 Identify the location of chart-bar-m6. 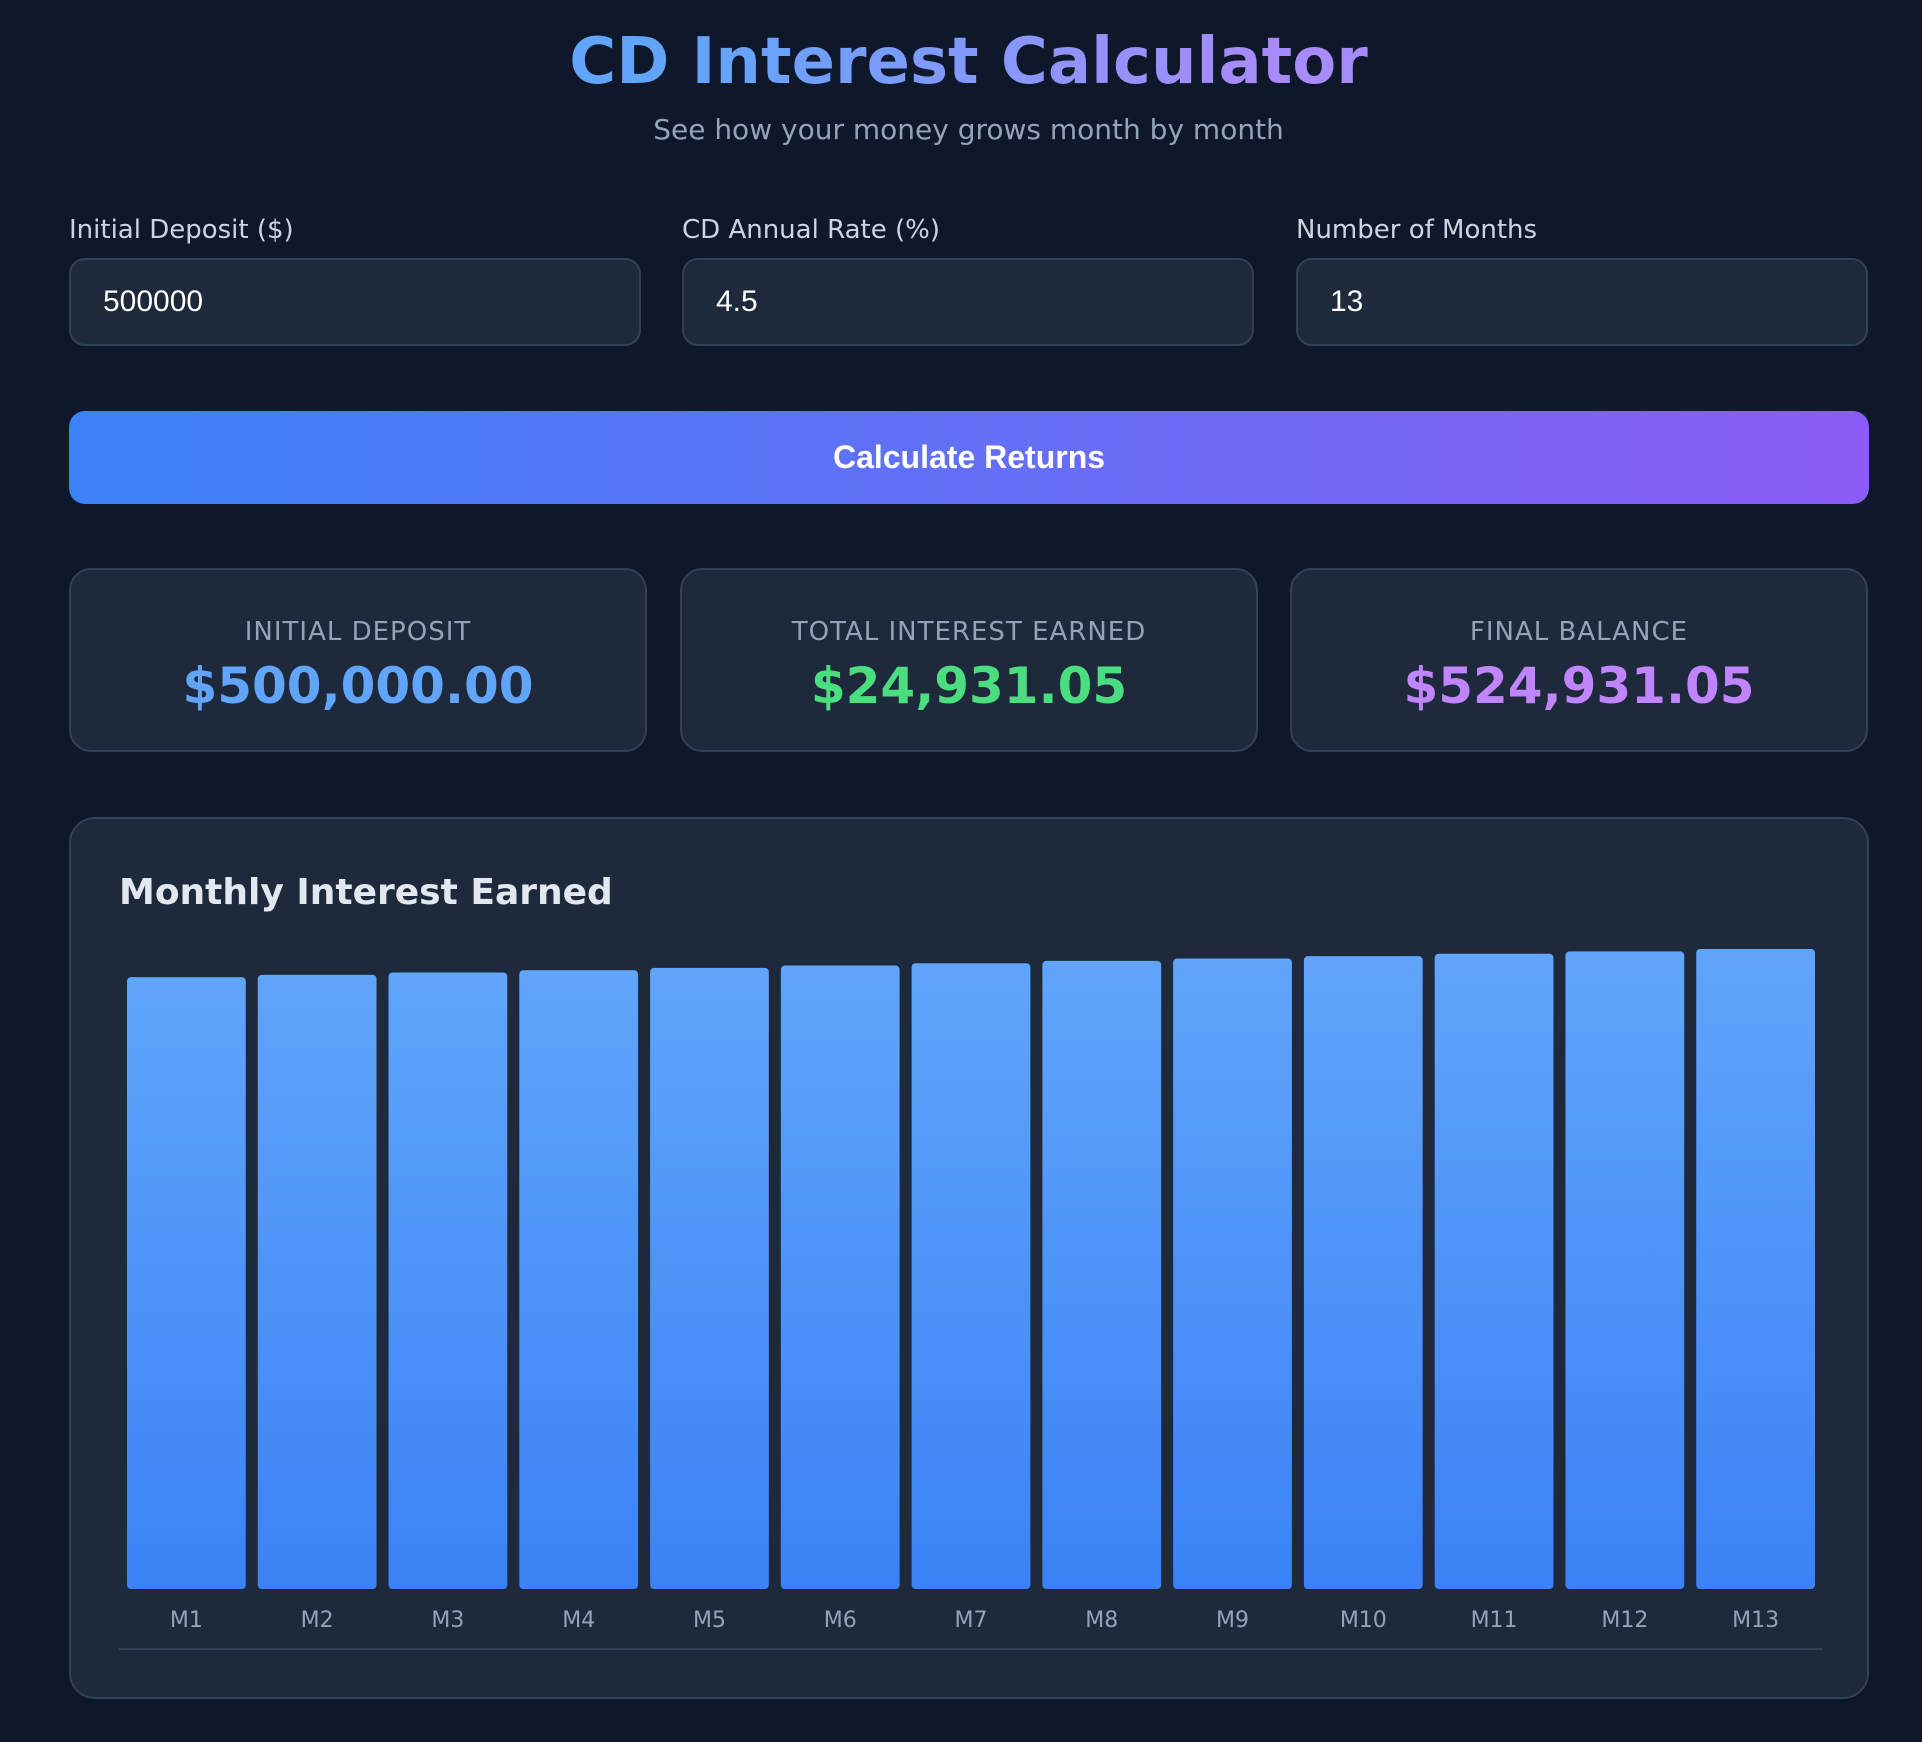
(840, 1277).